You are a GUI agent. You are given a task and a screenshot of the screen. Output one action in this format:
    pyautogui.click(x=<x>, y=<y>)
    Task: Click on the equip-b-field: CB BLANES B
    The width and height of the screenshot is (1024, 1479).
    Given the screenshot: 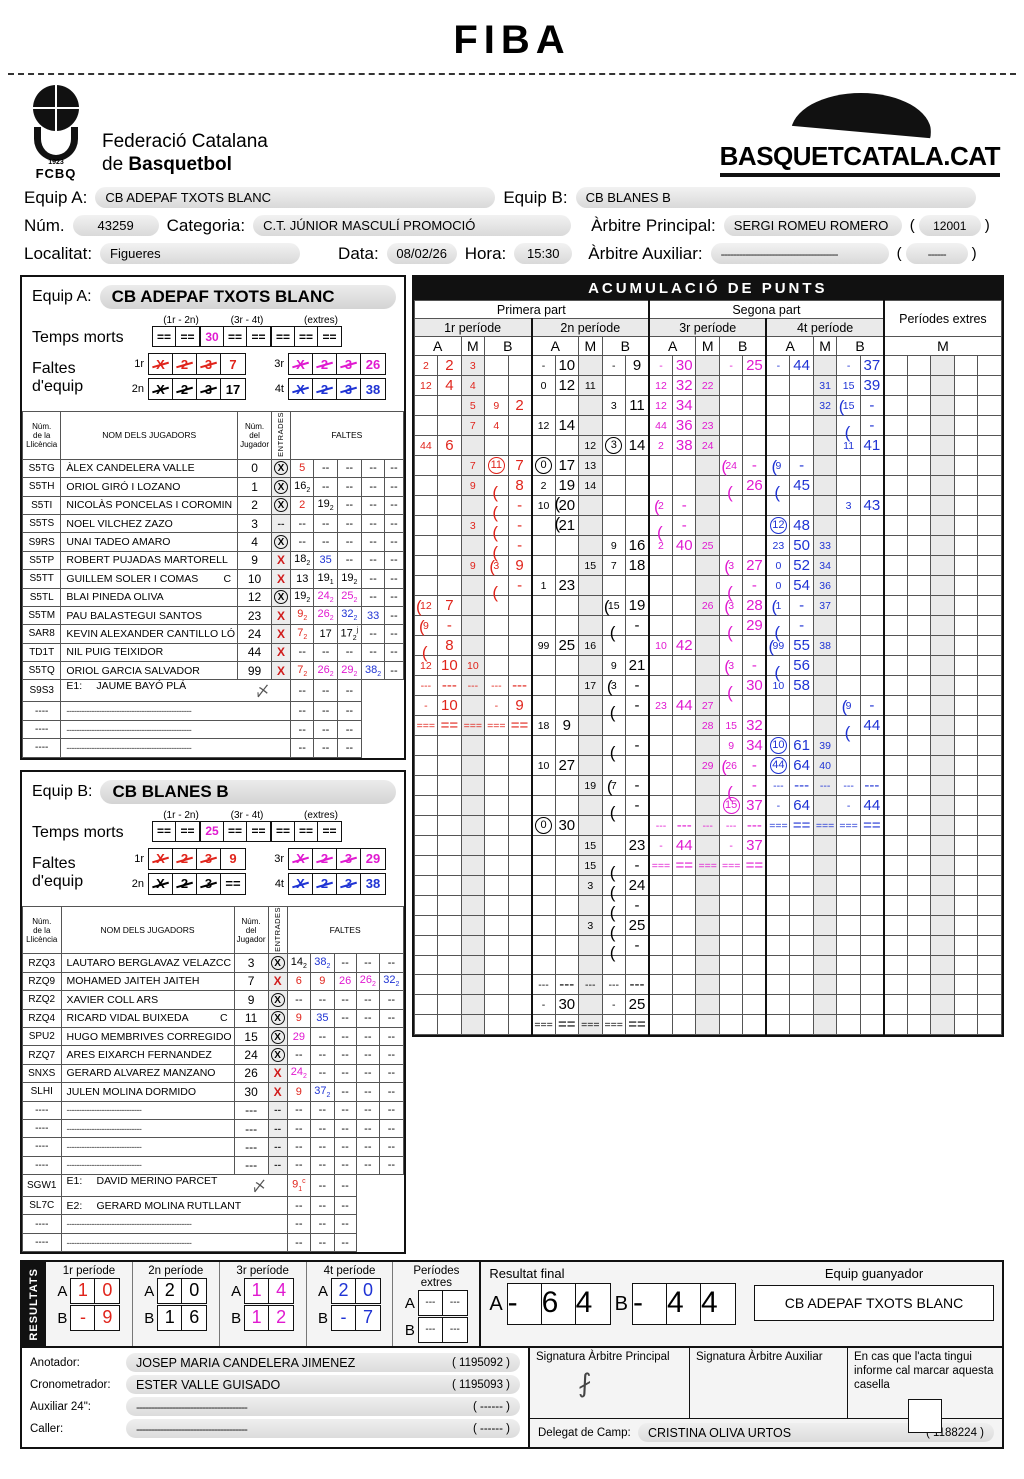 What is the action you would take?
    pyautogui.click(x=775, y=197)
    